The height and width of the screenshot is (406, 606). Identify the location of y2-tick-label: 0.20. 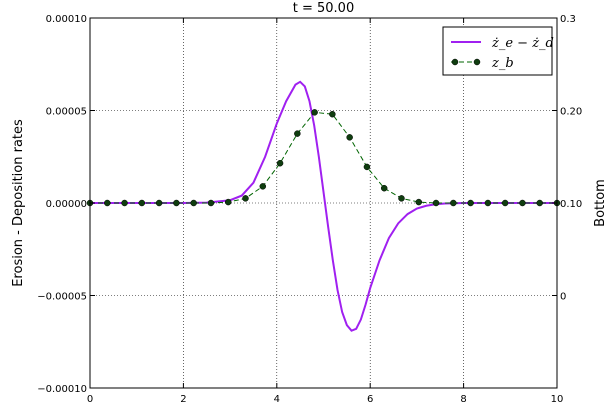
(571, 112).